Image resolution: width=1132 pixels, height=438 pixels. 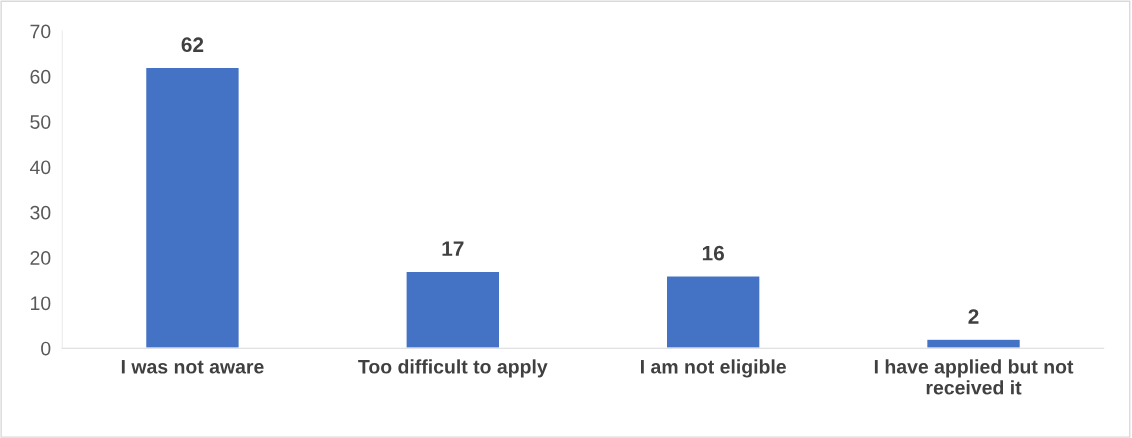 I want to click on data-label: 17, so click(x=453, y=248).